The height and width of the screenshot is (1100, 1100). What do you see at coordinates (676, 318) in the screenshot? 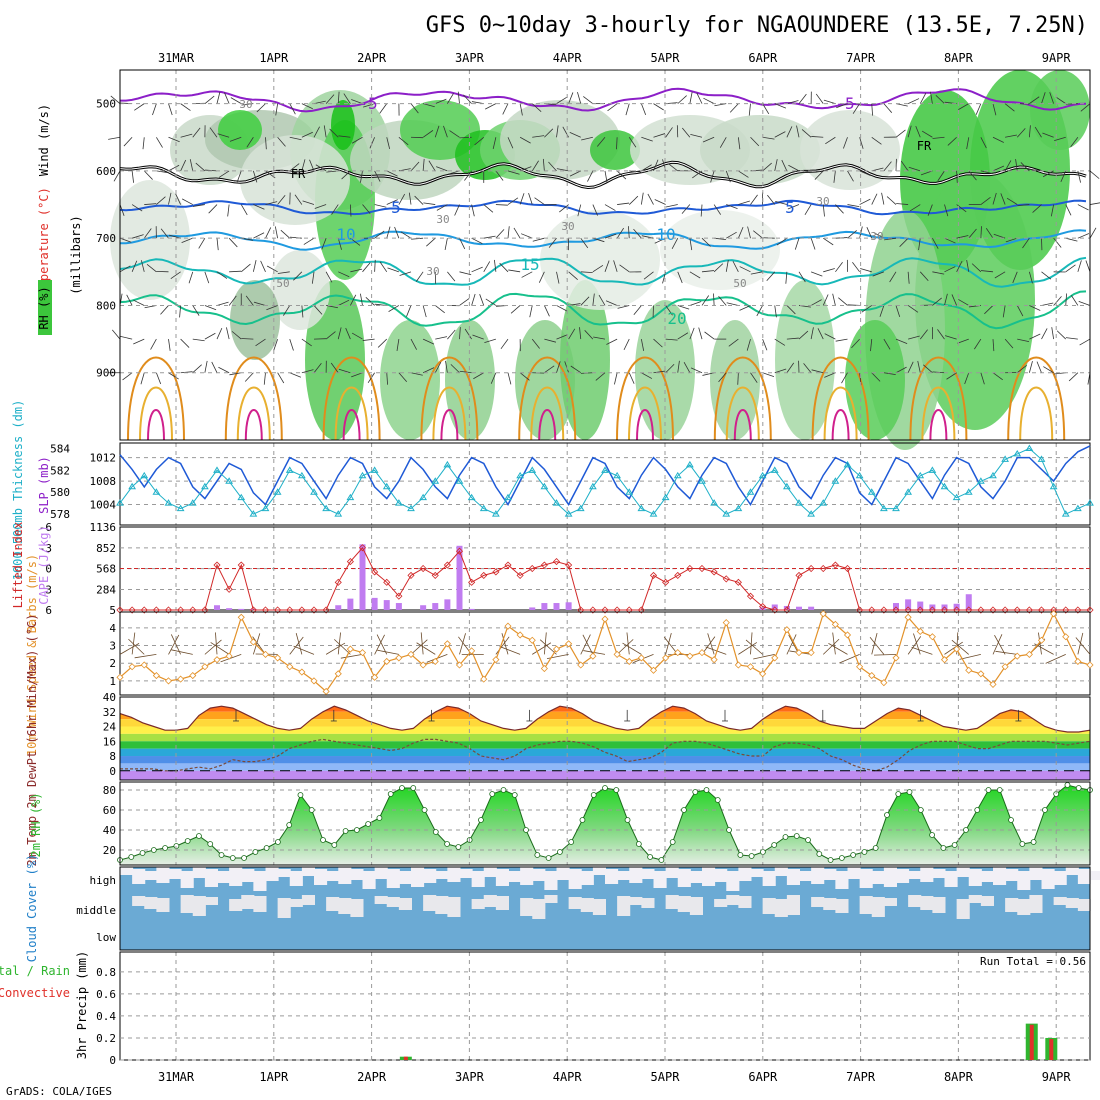
I see `temp-contour-label: 20` at bounding box center [676, 318].